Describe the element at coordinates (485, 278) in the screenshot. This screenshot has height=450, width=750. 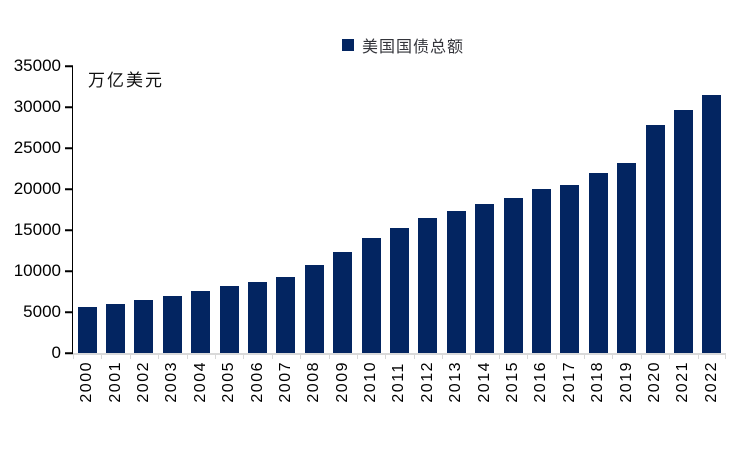
I see `bar-2014` at that location.